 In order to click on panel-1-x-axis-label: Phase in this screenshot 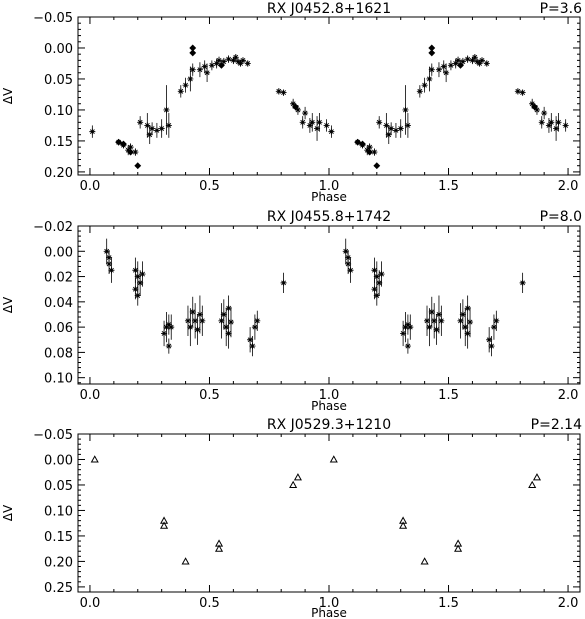, I will do `click(329, 197)`.